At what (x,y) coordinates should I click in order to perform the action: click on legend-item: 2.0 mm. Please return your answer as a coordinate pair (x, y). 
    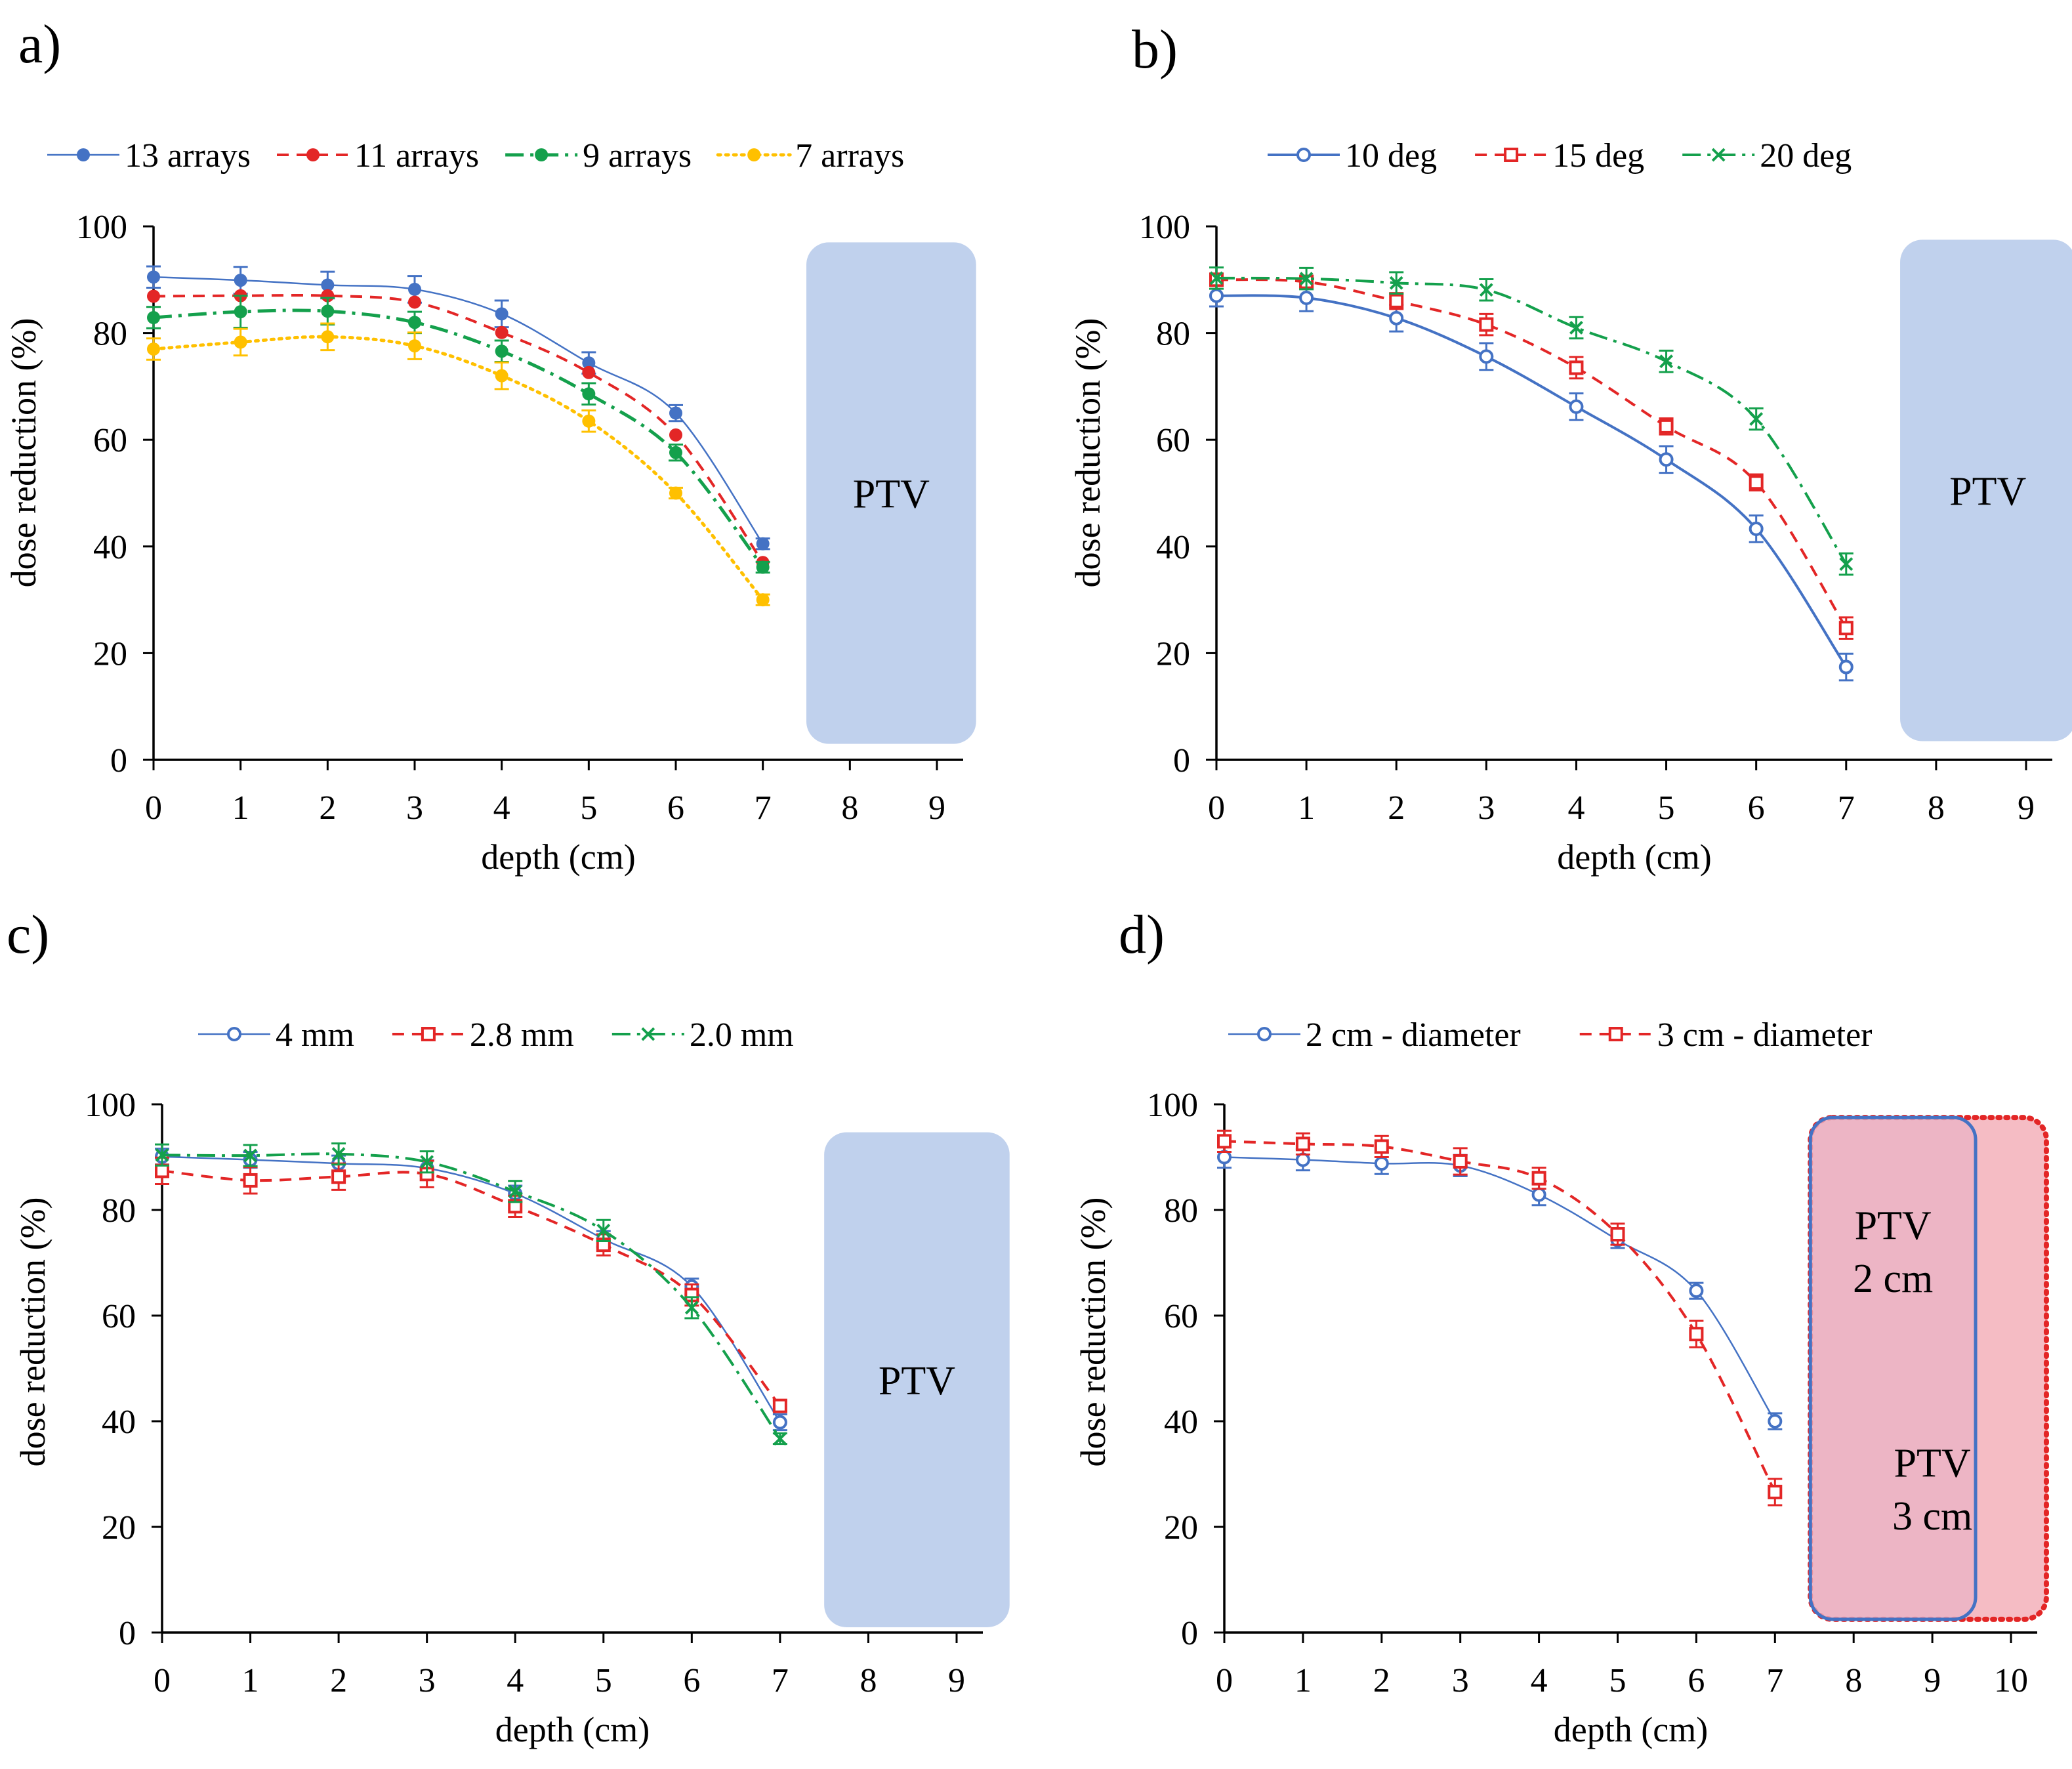
    Looking at the image, I should click on (703, 1035).